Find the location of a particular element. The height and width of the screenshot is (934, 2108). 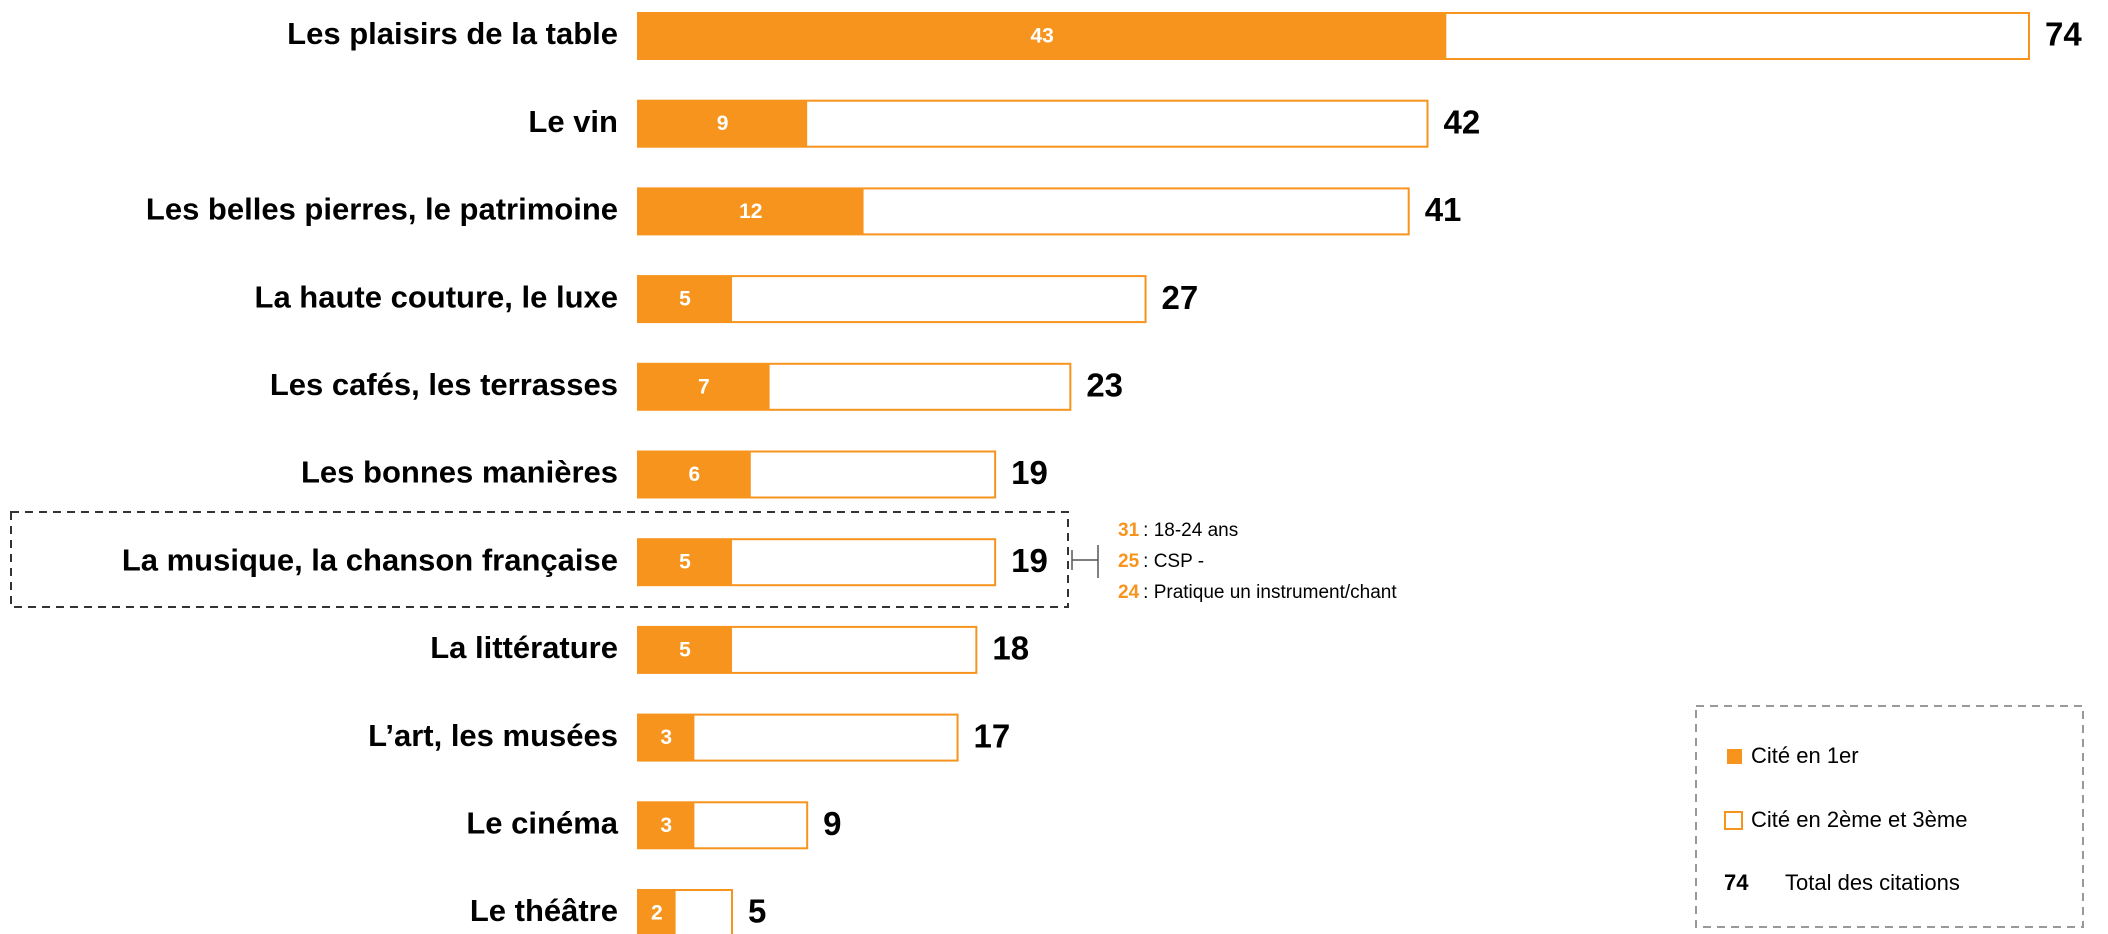

legend-box is located at coordinates (1889, 816).